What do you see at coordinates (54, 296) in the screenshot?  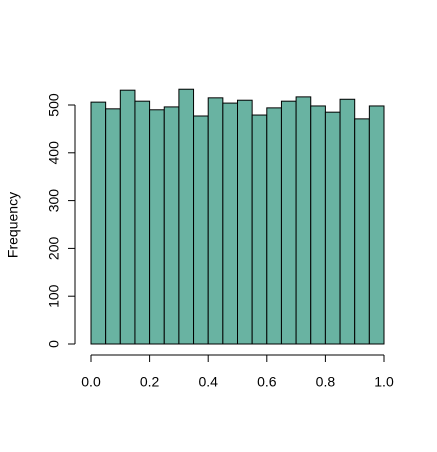 I see `y-tick-label: 100` at bounding box center [54, 296].